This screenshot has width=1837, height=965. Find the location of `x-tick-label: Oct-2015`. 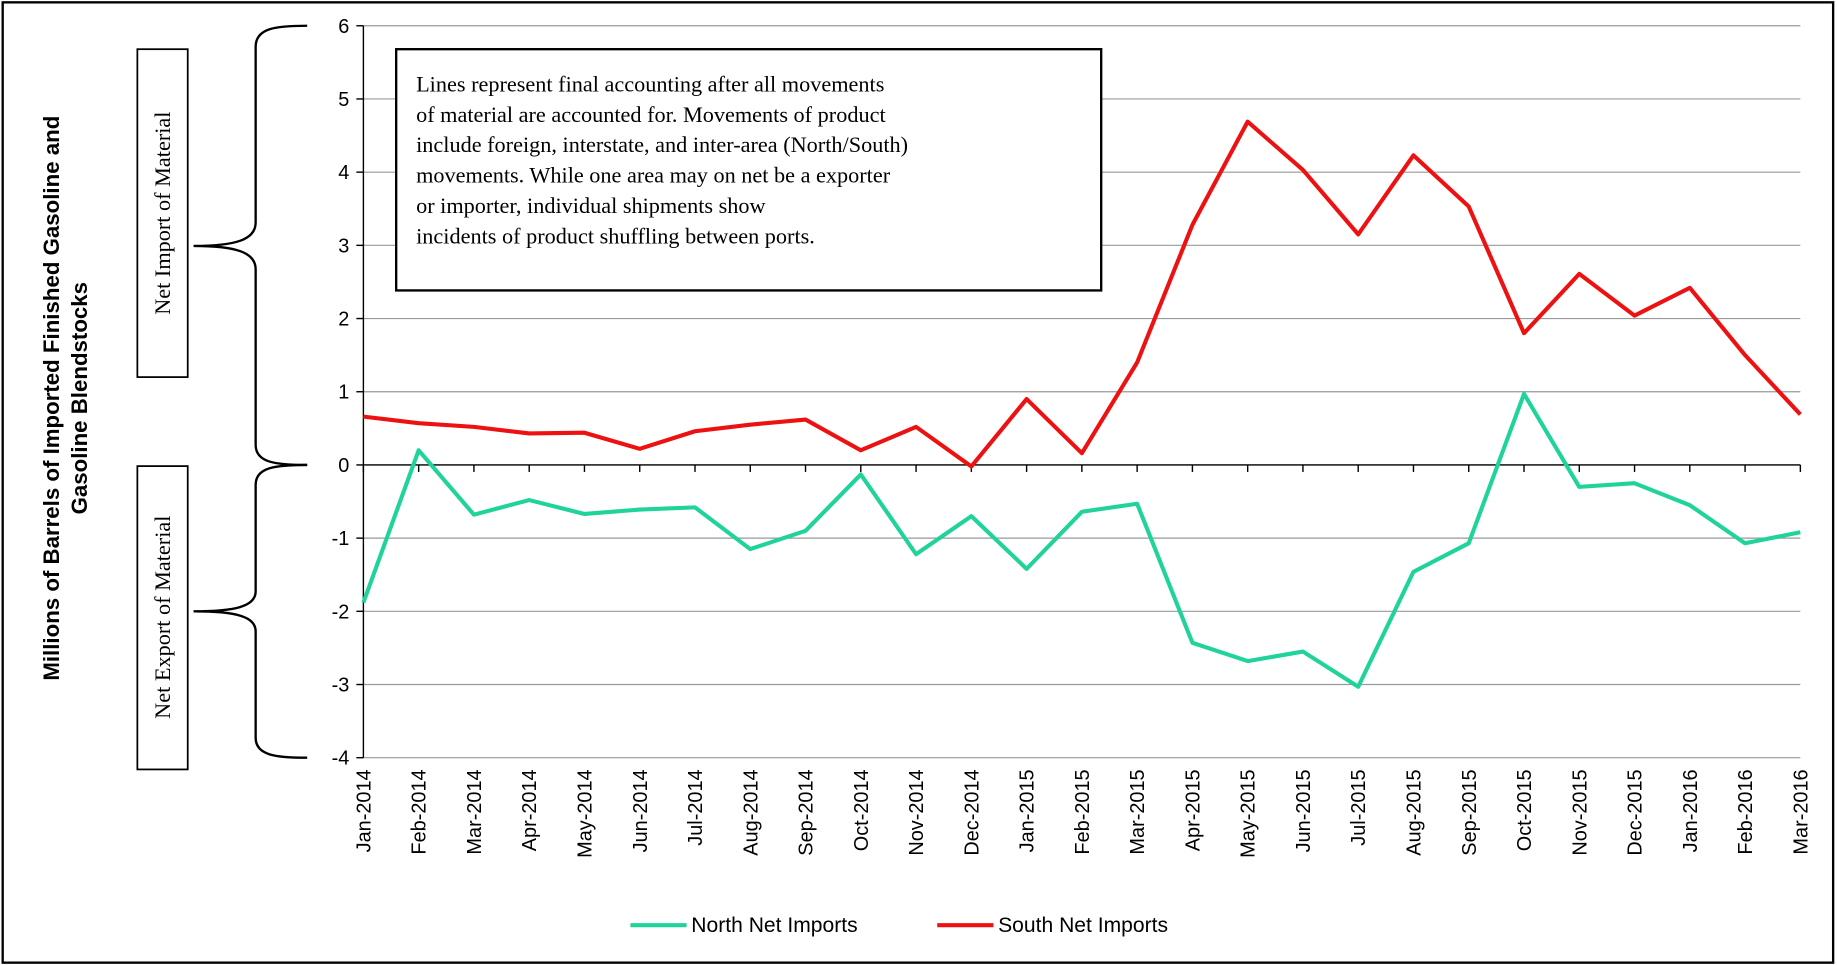

x-tick-label: Oct-2015 is located at coordinates (1525, 810).